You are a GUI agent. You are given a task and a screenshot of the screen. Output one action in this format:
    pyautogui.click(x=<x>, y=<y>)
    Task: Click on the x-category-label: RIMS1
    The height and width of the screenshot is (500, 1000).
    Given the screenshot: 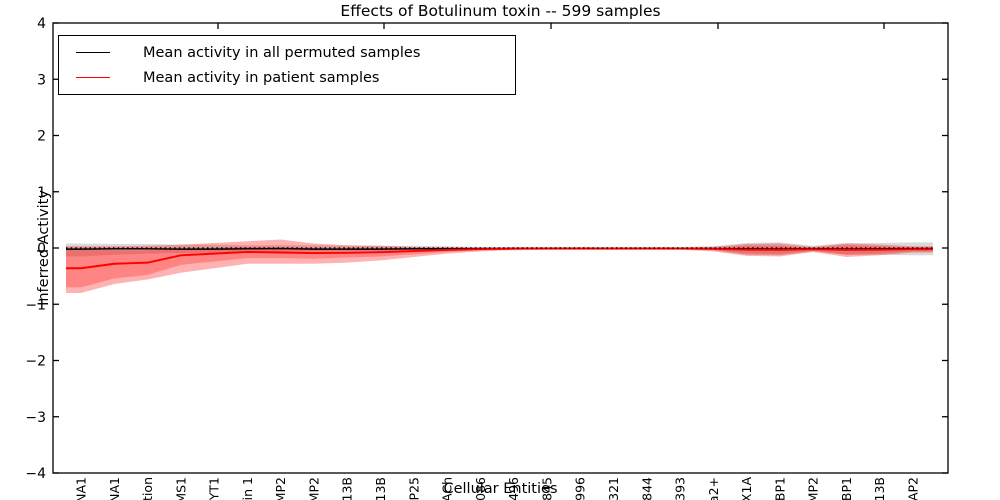 What is the action you would take?
    pyautogui.click(x=180, y=488)
    